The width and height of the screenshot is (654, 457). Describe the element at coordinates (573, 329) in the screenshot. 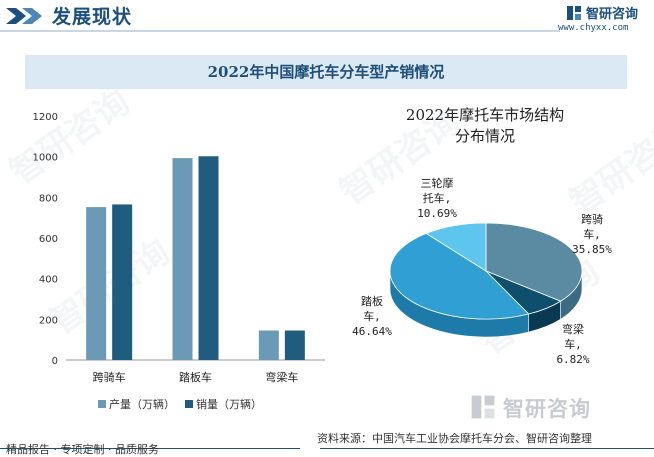

I see `pie-data-label-line: 弯梁` at that location.